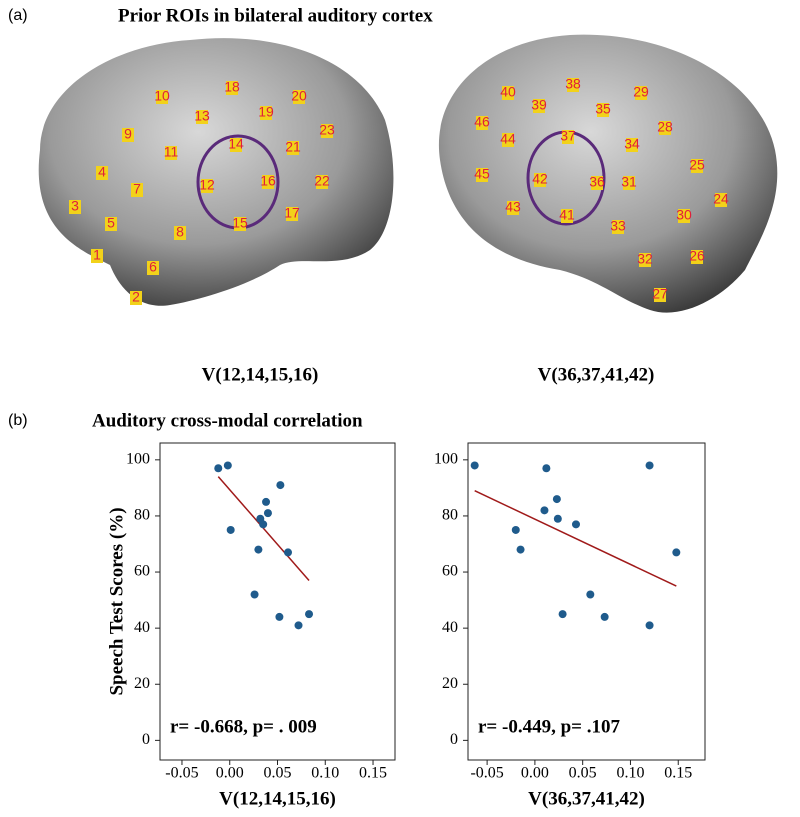 Image resolution: width=800 pixels, height=817 pixels. I want to click on roi-label: 10, so click(162, 96).